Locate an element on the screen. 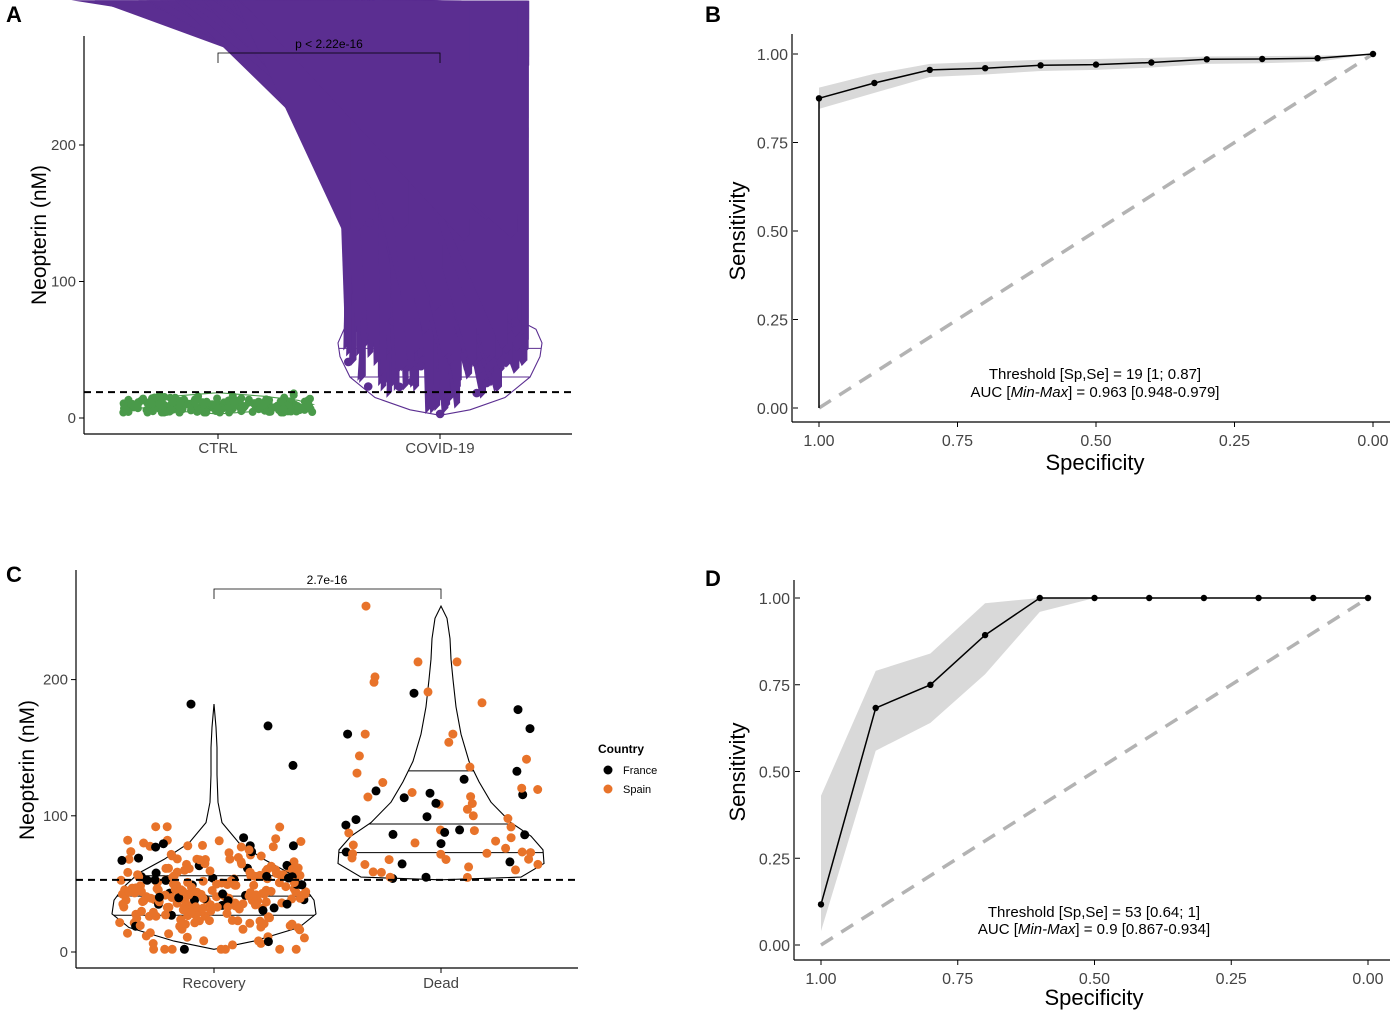 Image resolution: width=1400 pixels, height=1011 pixels. x-axis-title-d: Specificity is located at coordinates (1093, 997).